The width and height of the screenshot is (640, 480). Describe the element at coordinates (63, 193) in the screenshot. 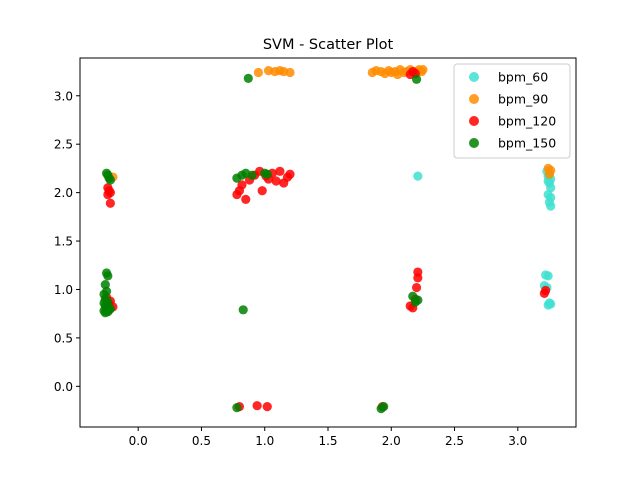

I see `y-tick-label: 2.0` at that location.